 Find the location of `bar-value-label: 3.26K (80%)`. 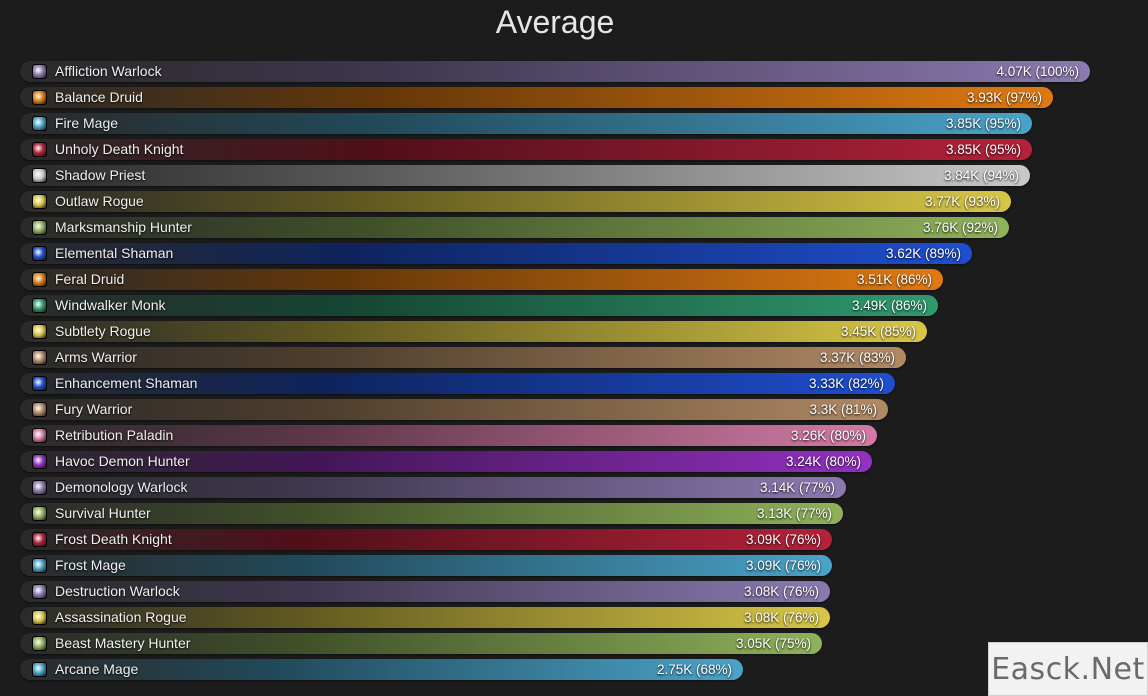

bar-value-label: 3.26K (80%) is located at coordinates (828, 435).